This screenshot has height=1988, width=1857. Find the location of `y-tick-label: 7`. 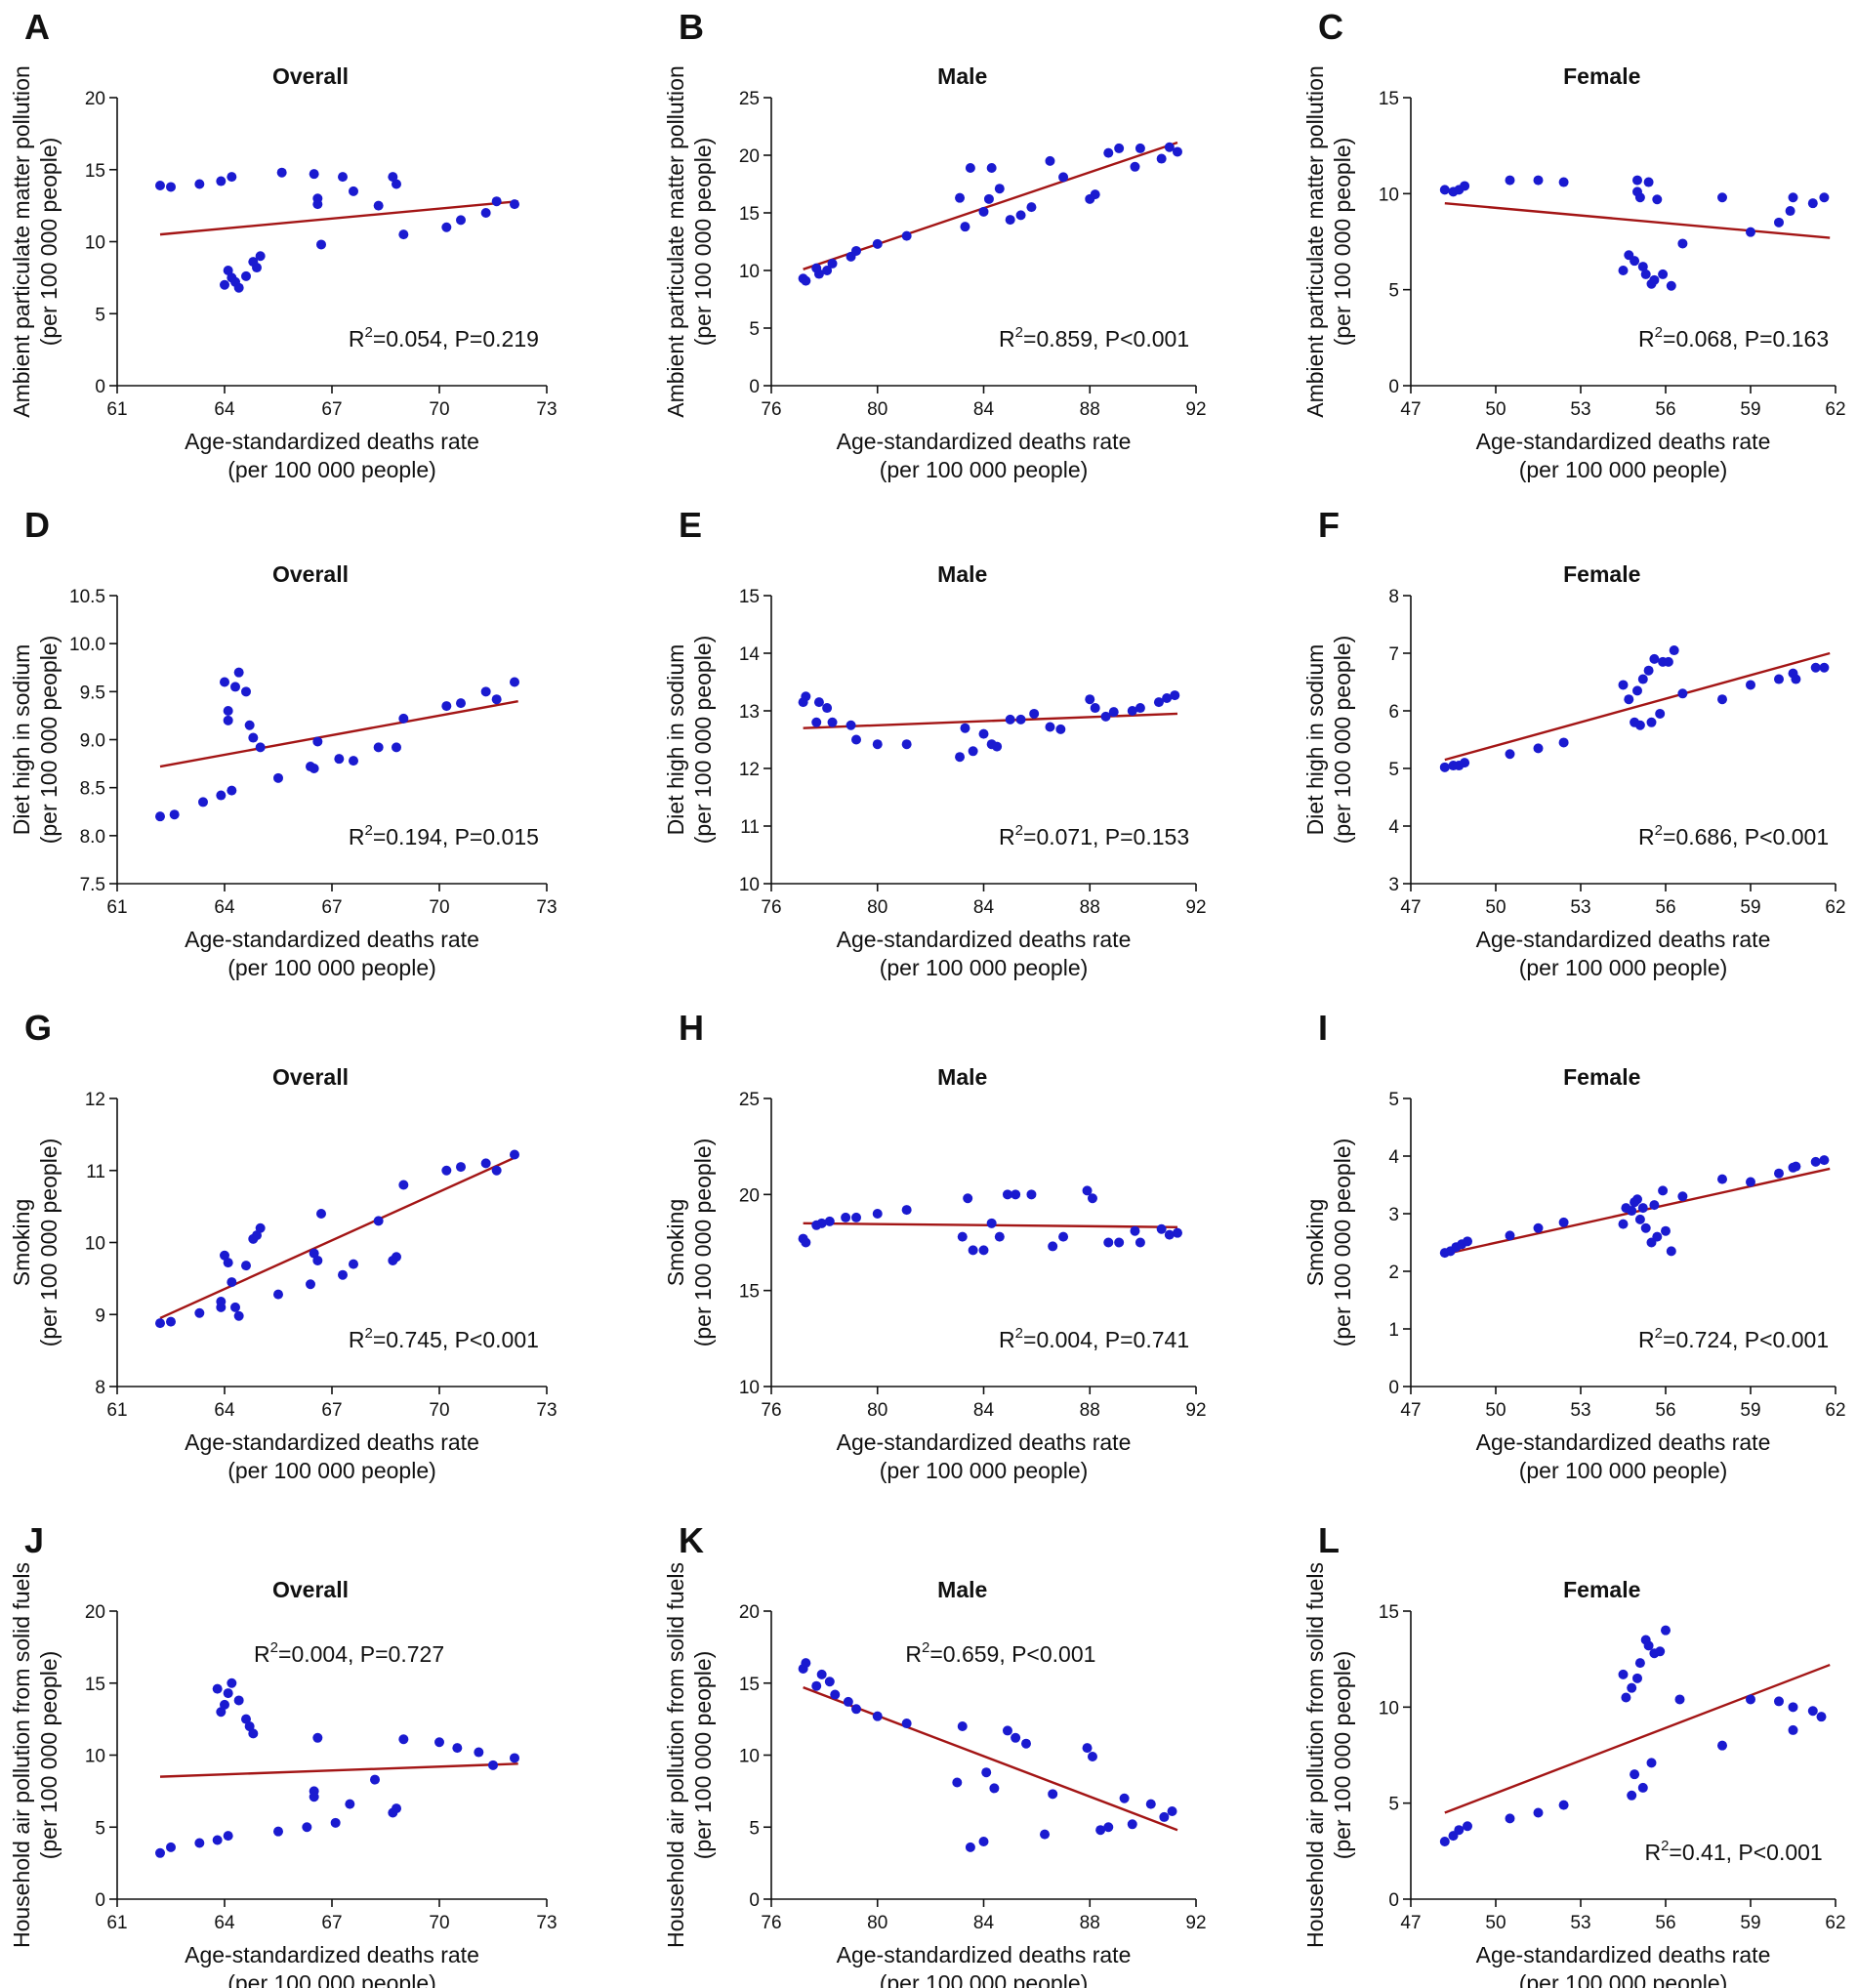

y-tick-label: 7 is located at coordinates (1394, 654).